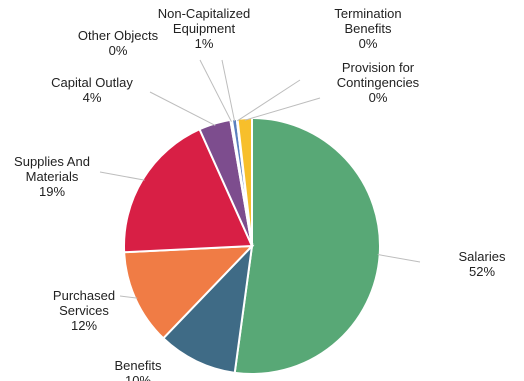  Describe the element at coordinates (84, 310) in the screenshot. I see `slice-name-label: Services` at that location.